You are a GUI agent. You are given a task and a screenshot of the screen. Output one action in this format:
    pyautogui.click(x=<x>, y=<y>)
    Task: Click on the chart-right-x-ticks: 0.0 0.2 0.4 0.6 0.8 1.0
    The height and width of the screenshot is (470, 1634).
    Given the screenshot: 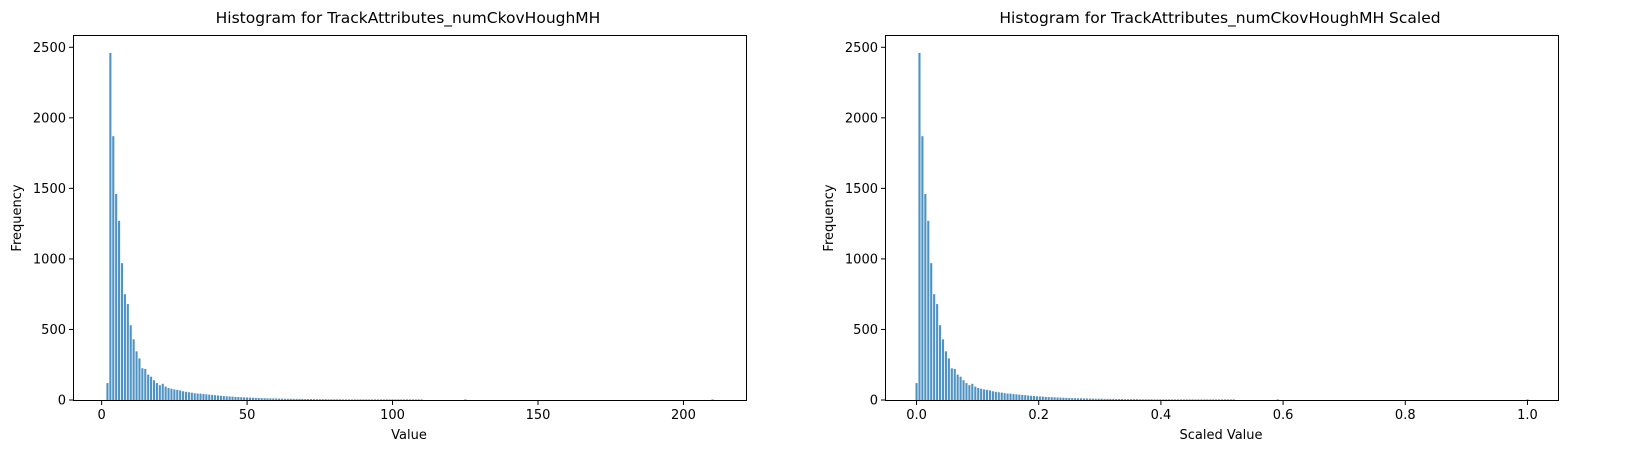 What is the action you would take?
    pyautogui.click(x=1222, y=411)
    